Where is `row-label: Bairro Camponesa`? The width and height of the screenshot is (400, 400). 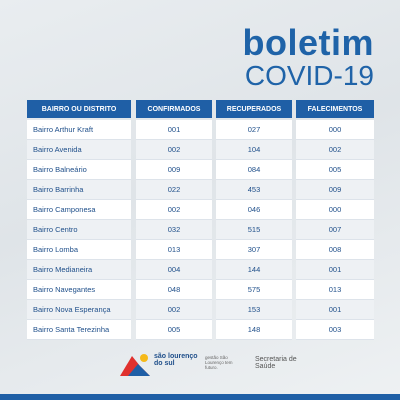
row-label: Bairro Camponesa is located at coordinates (79, 210).